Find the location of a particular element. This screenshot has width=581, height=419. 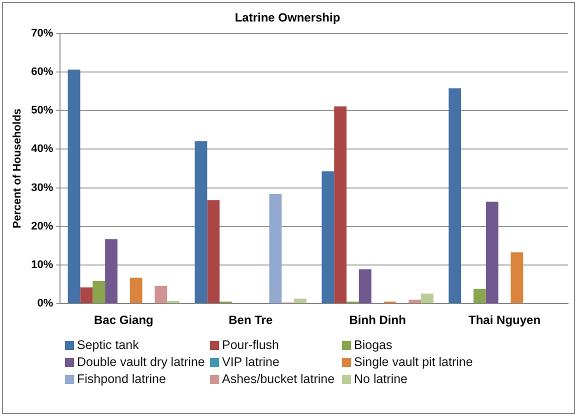

y-tick-label: 0% is located at coordinates (45, 304).